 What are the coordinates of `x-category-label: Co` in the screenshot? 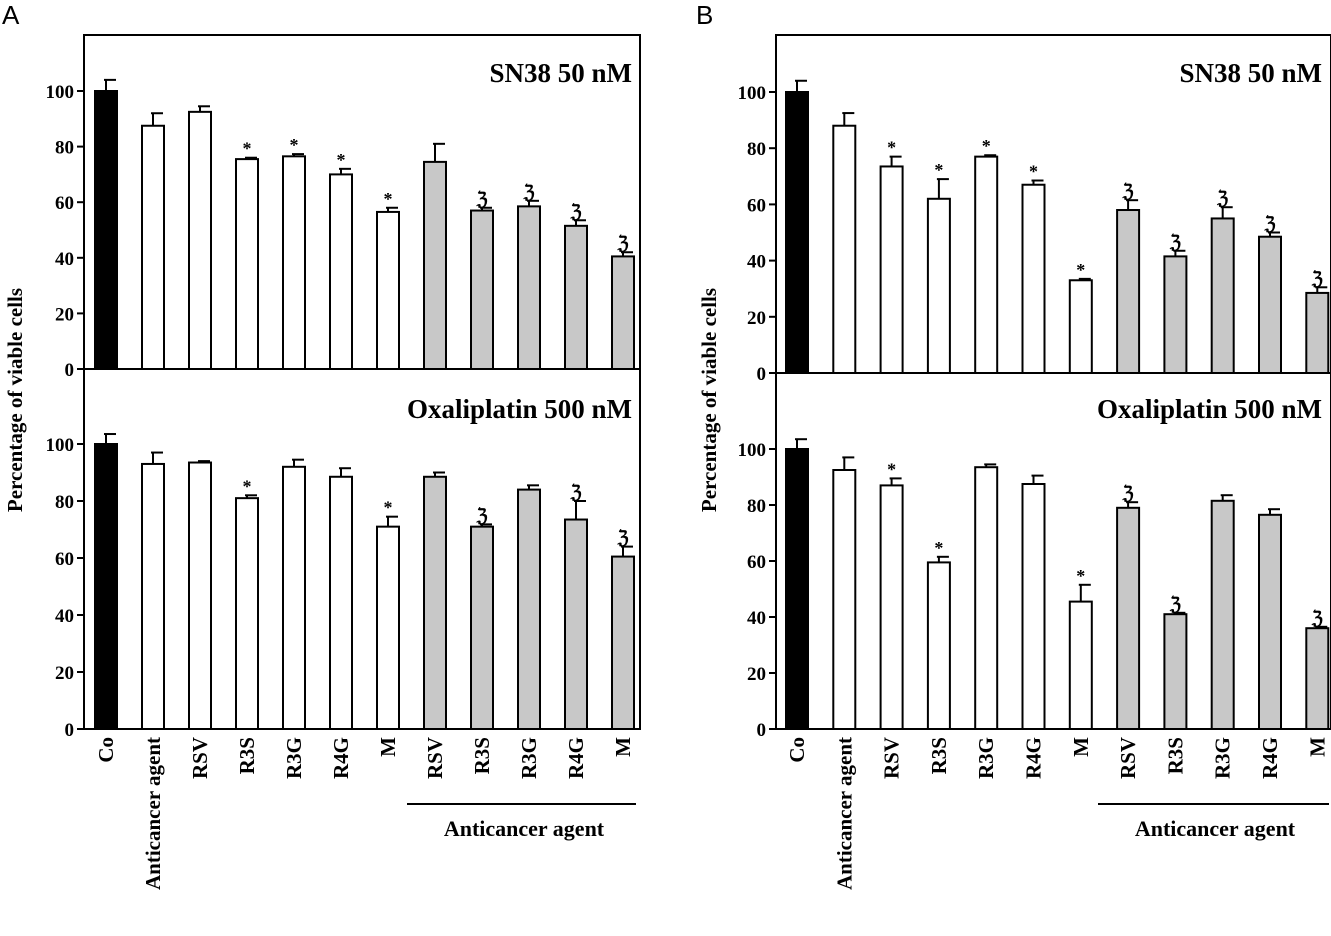 It's located at (106, 750).